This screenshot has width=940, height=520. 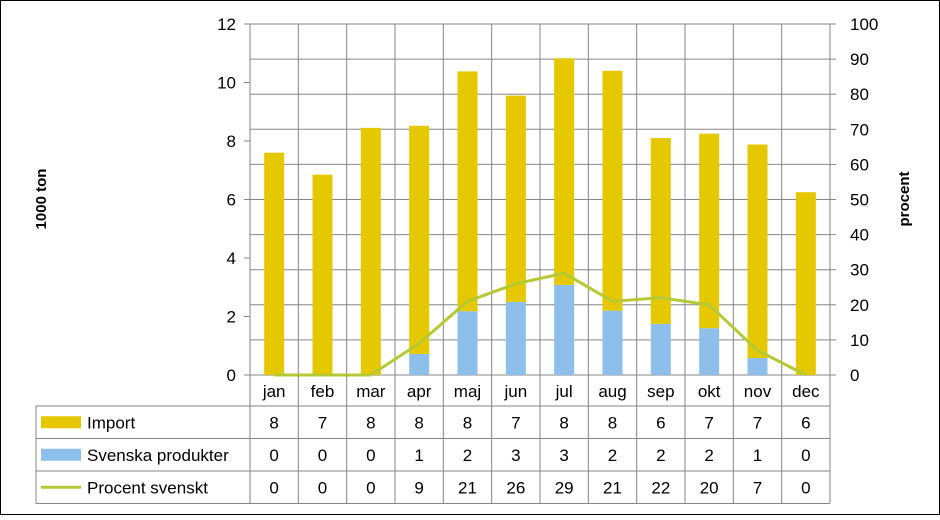 What do you see at coordinates (111, 422) in the screenshot?
I see `legend-label-import: Import` at bounding box center [111, 422].